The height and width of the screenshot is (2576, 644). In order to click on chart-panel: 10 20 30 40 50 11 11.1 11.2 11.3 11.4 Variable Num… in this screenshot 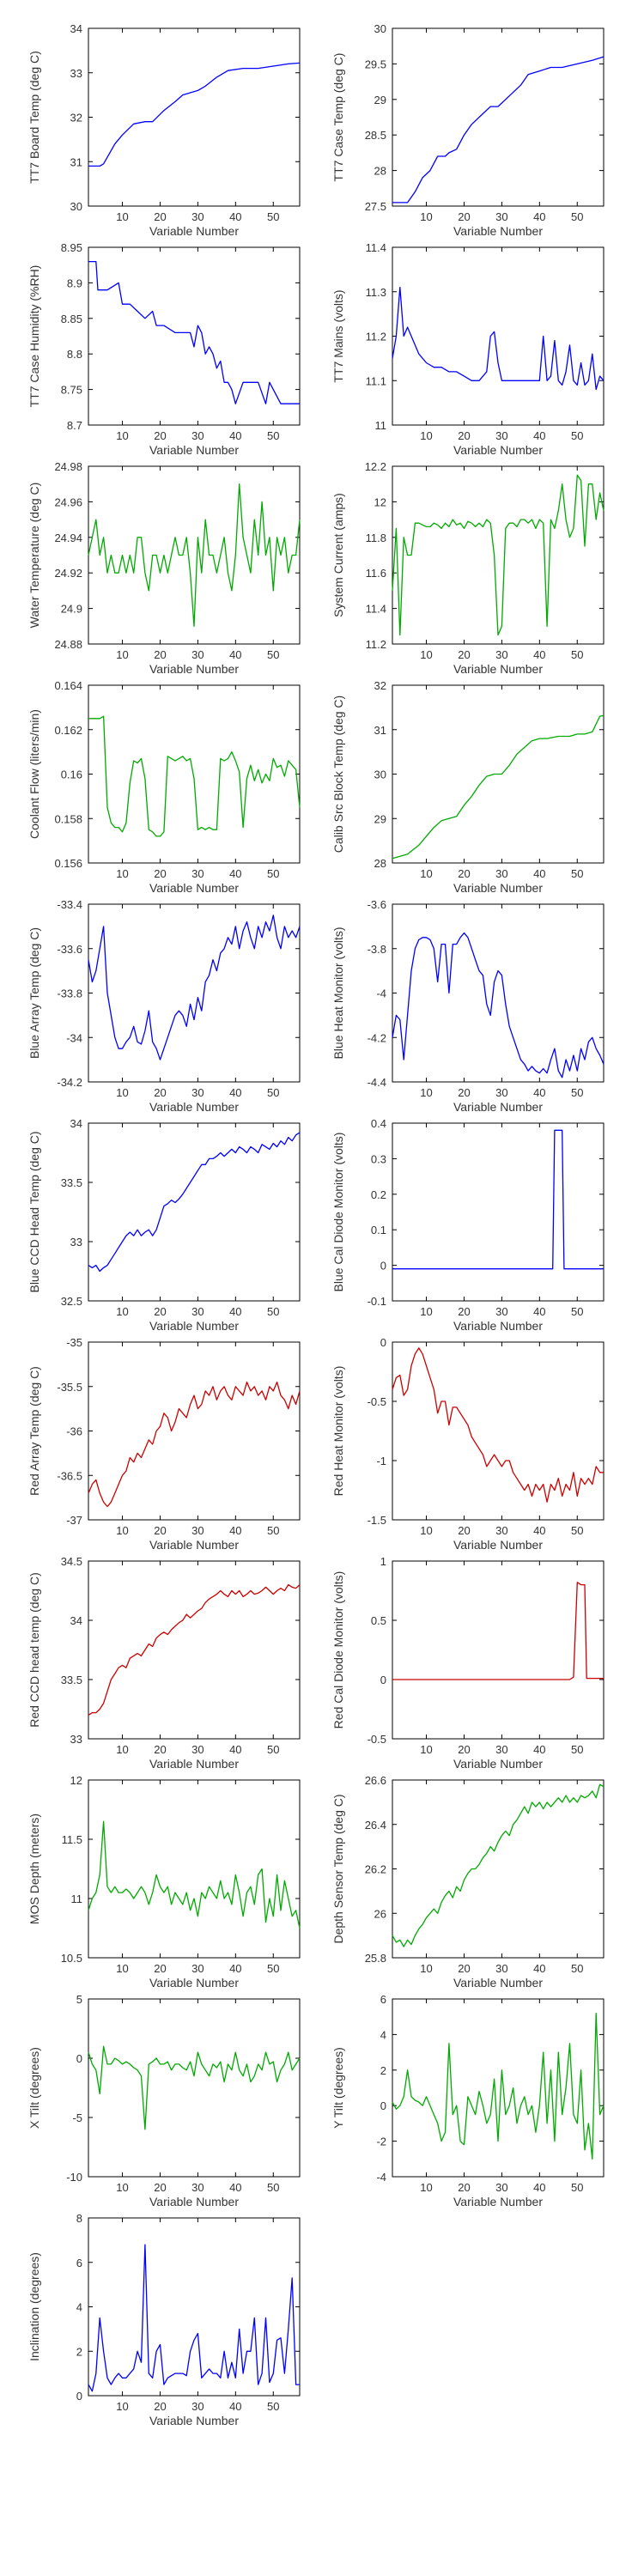, I will do `click(468, 349)`.